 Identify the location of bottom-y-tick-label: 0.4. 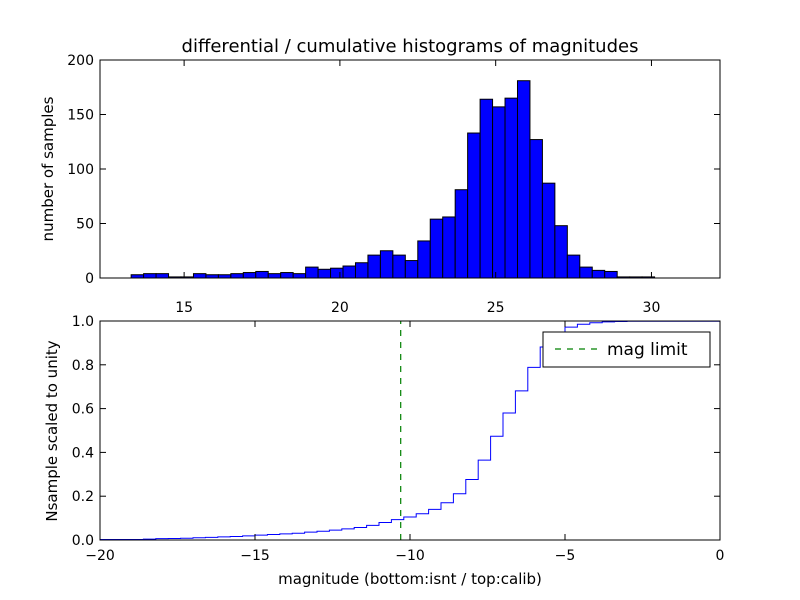
(83, 453).